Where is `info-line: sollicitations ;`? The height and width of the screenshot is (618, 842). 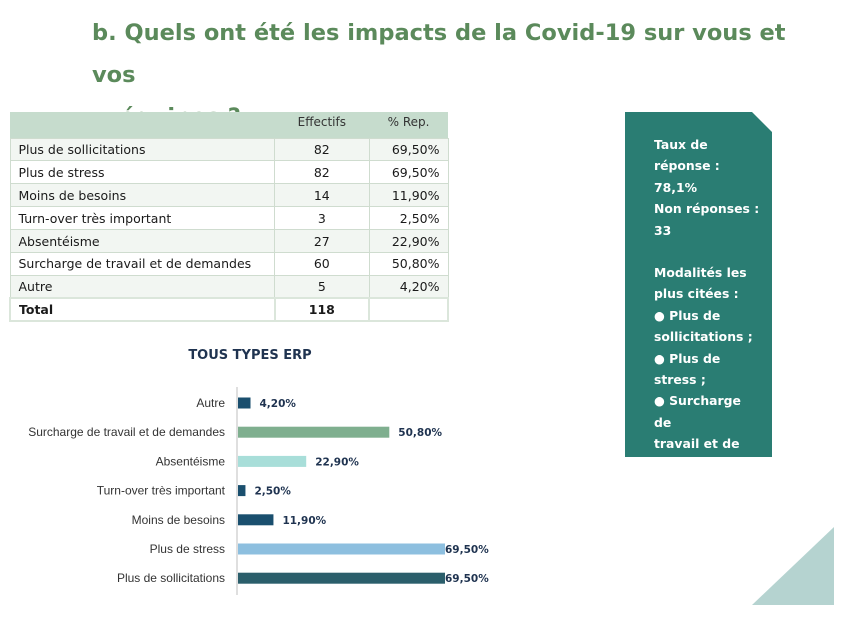 info-line: sollicitations ; is located at coordinates (703, 337).